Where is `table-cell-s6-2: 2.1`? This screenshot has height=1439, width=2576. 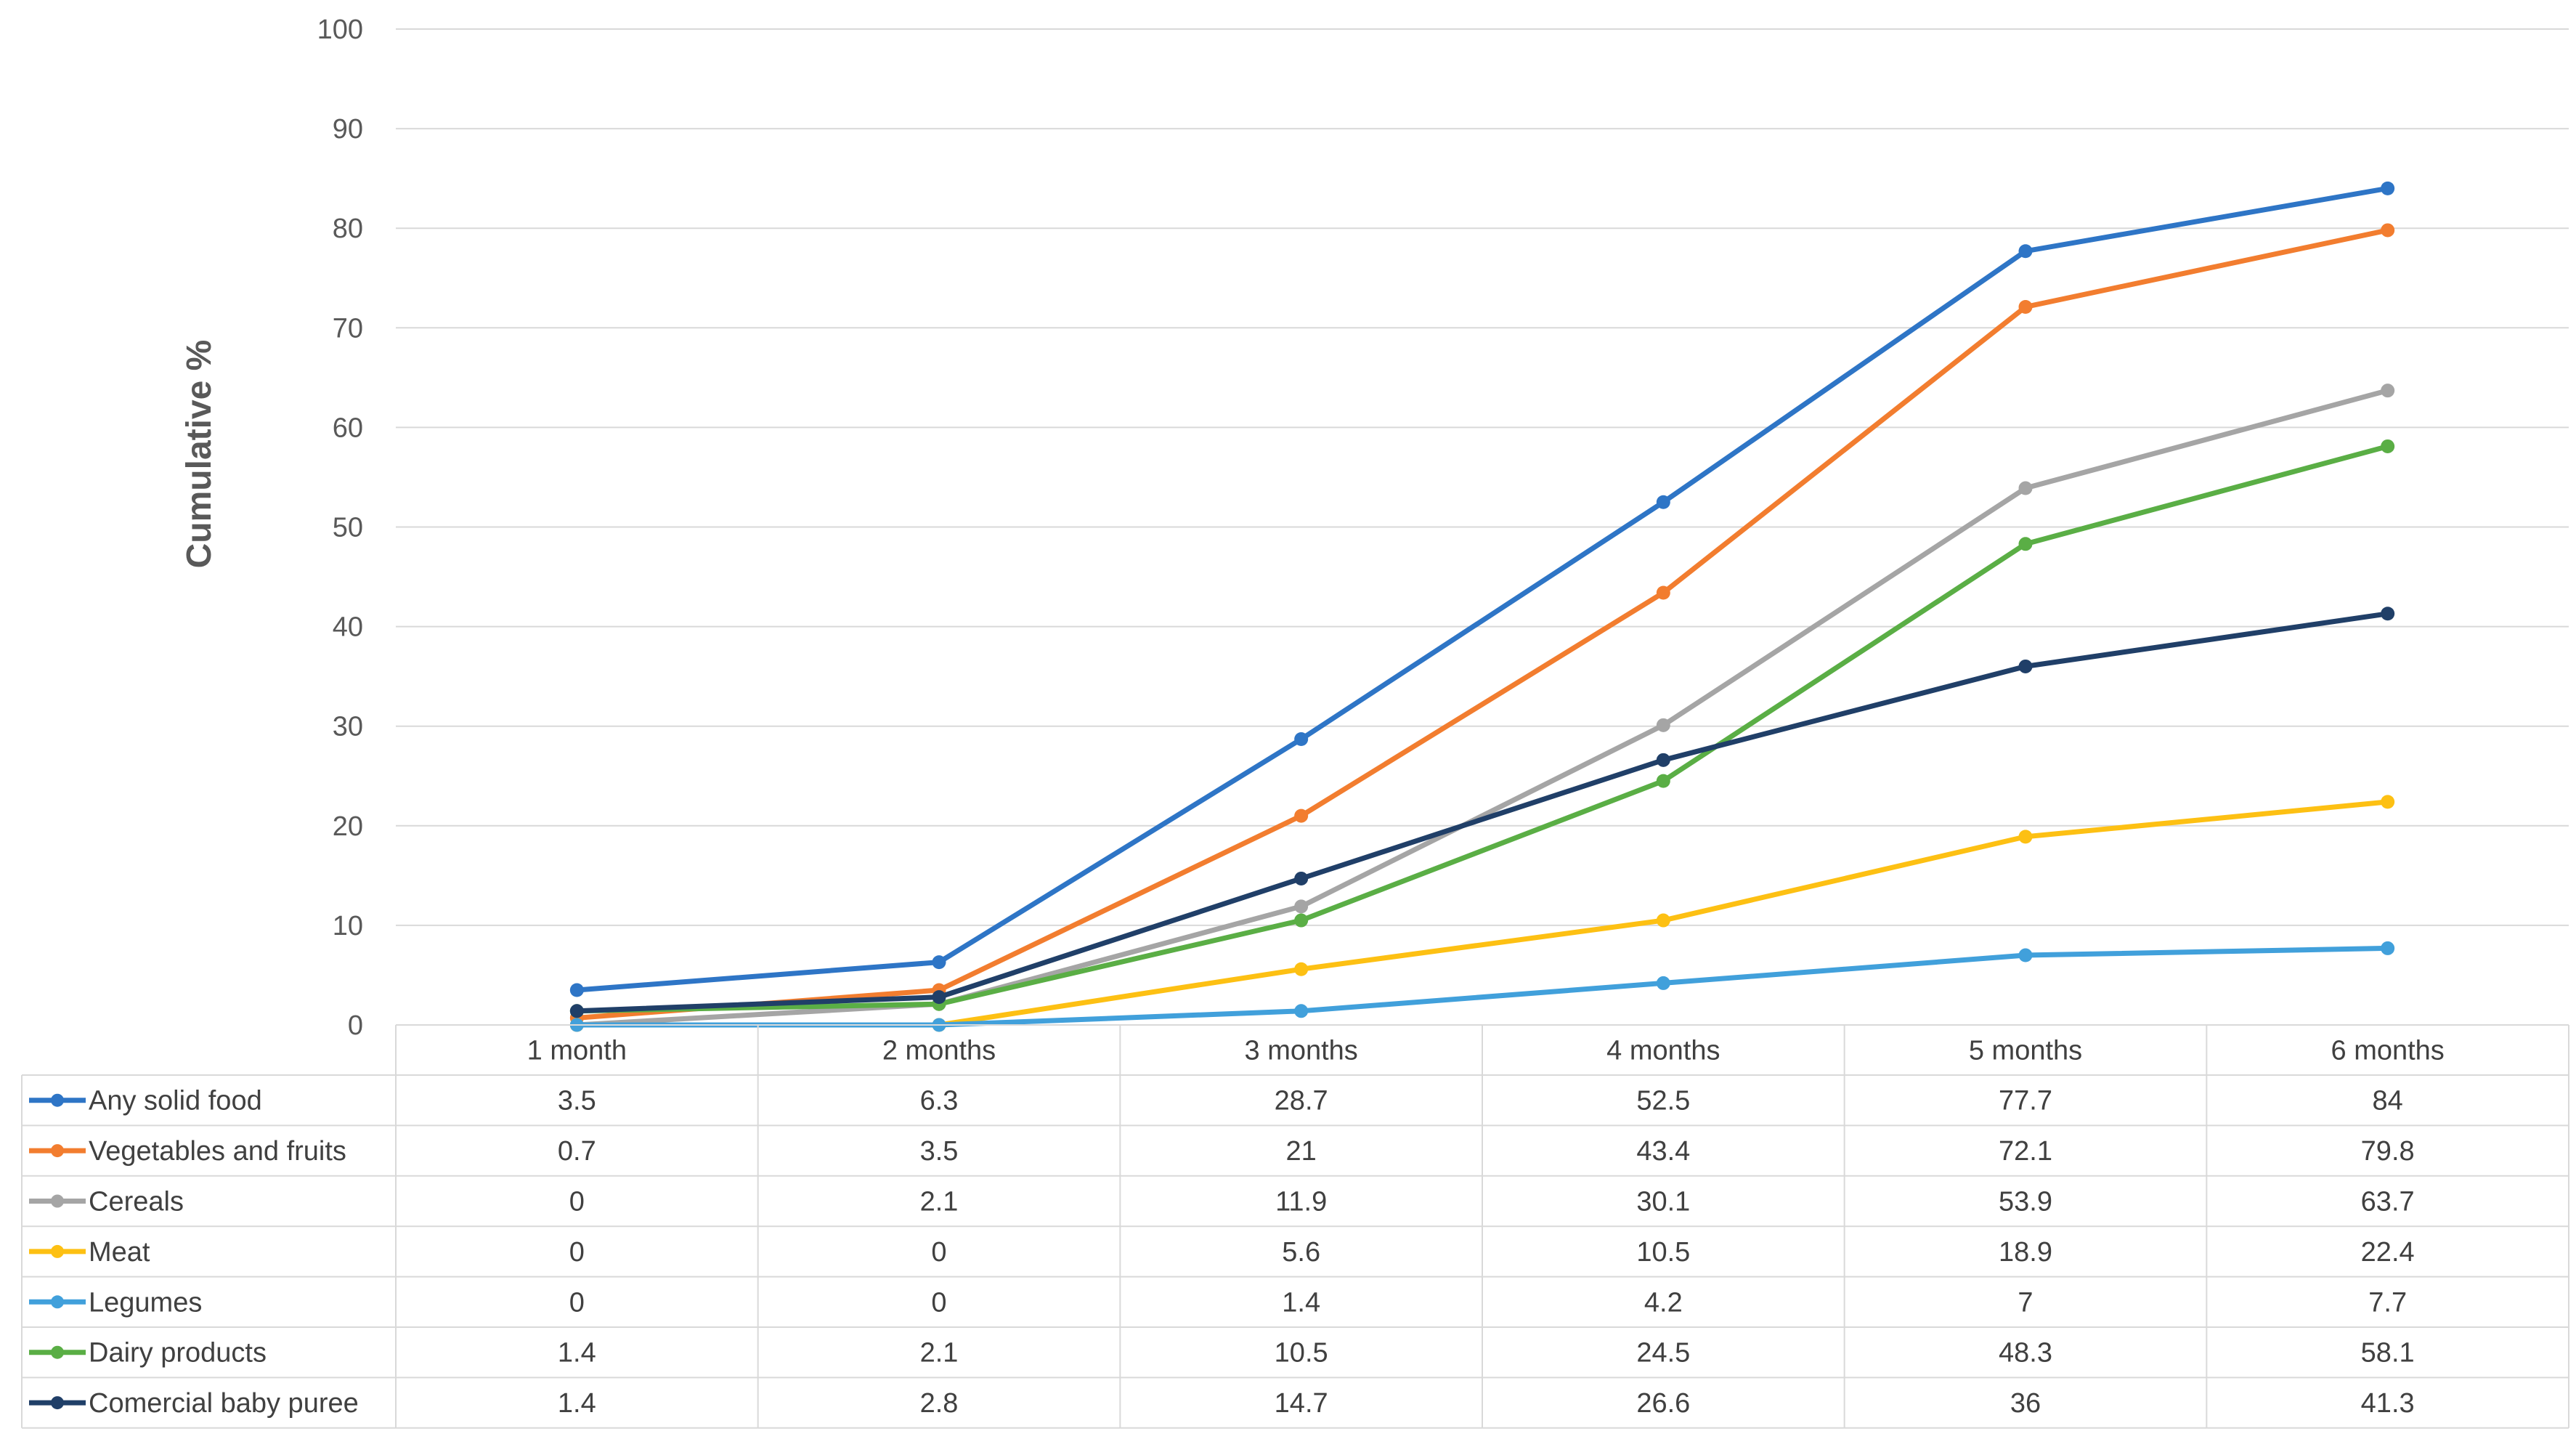 table-cell-s6-2: 2.1 is located at coordinates (940, 1354).